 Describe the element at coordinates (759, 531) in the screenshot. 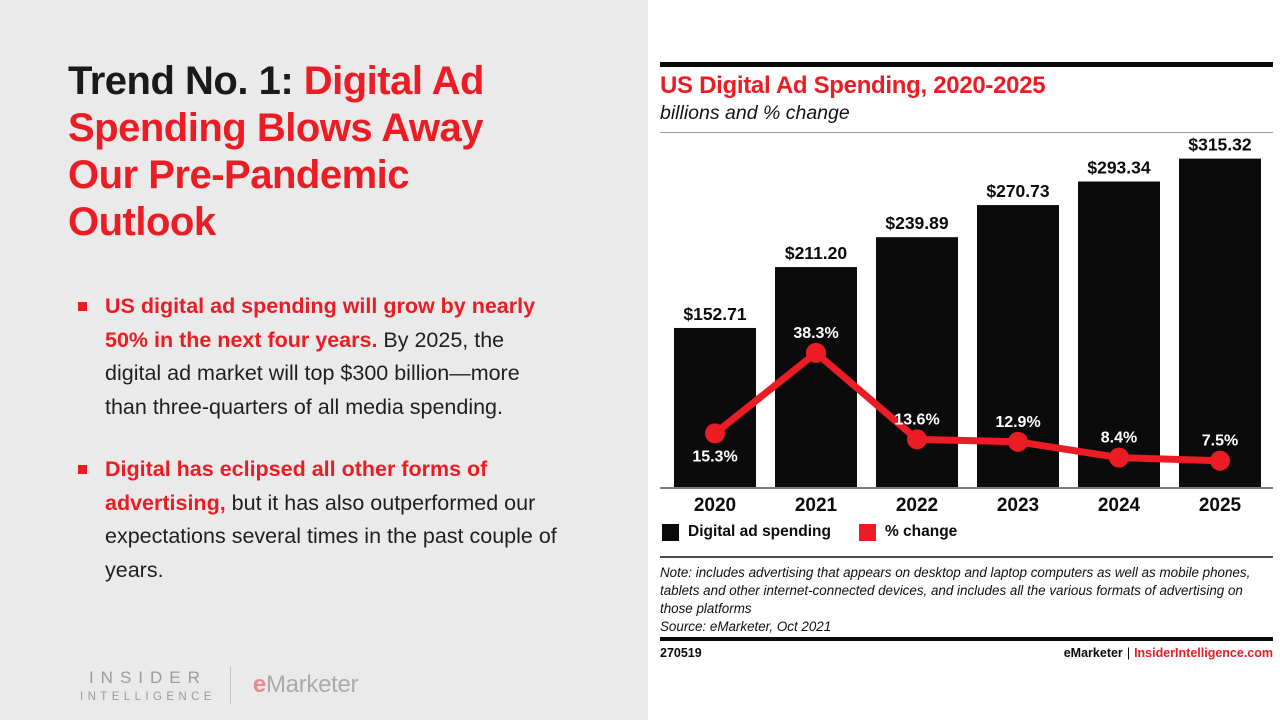

I see `legend-label: Digital ad spending` at that location.